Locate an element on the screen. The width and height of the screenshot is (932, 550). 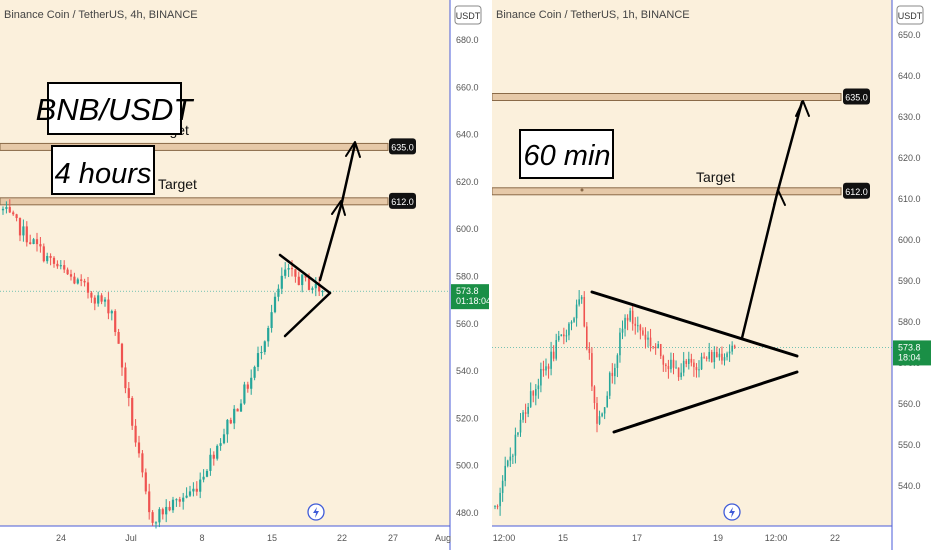
anchor-dot is located at coordinates (582, 190).